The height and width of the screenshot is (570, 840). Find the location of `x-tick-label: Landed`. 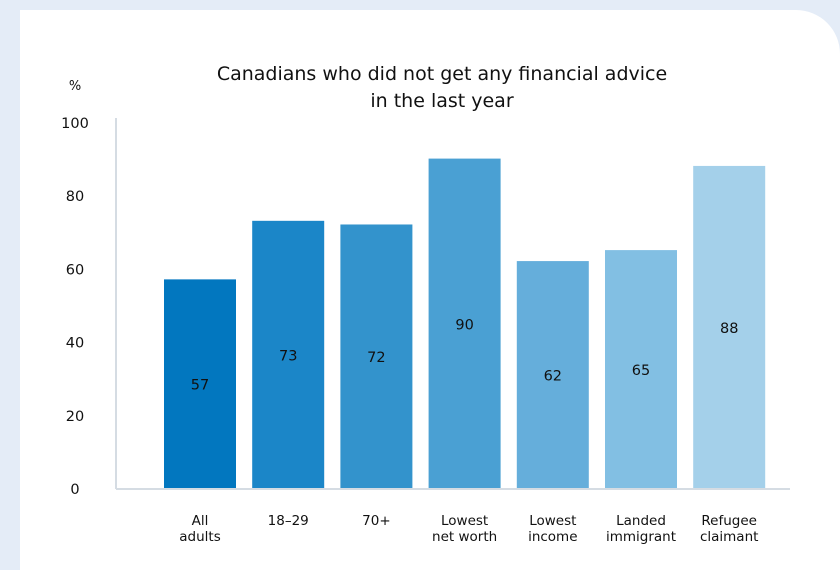

x-tick-label: Landed is located at coordinates (641, 521).